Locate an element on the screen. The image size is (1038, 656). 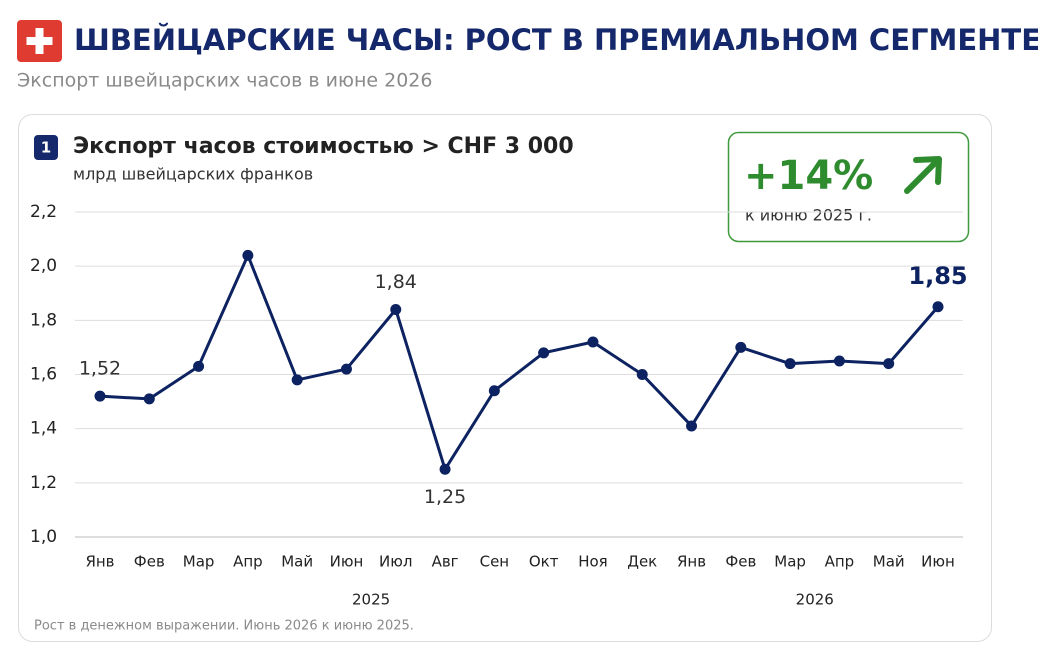
data-label: 1,85 is located at coordinates (937, 276).